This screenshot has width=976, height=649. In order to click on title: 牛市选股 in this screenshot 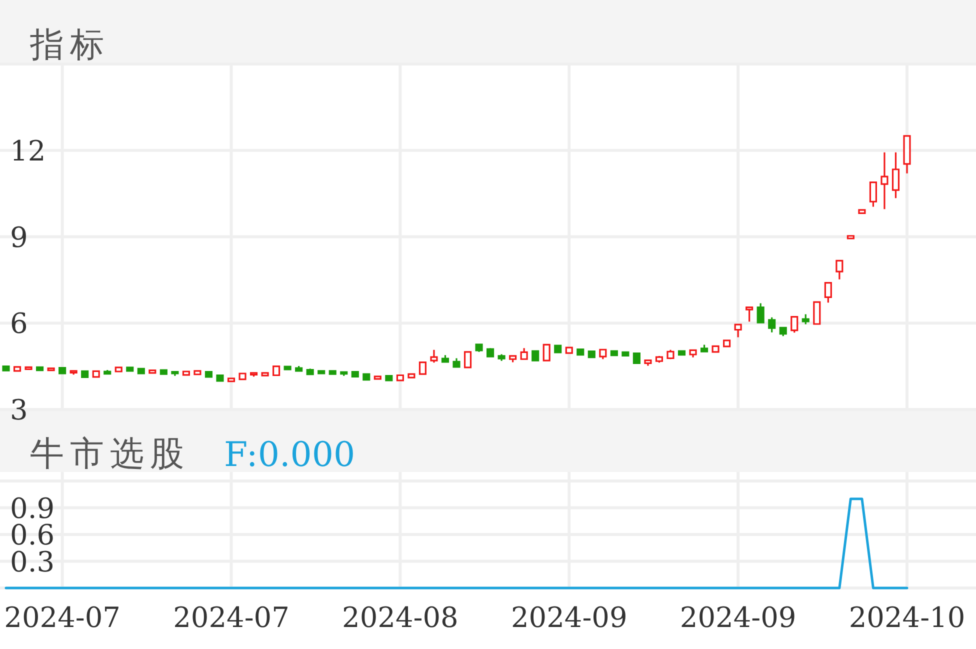, I will do `click(110, 454)`.